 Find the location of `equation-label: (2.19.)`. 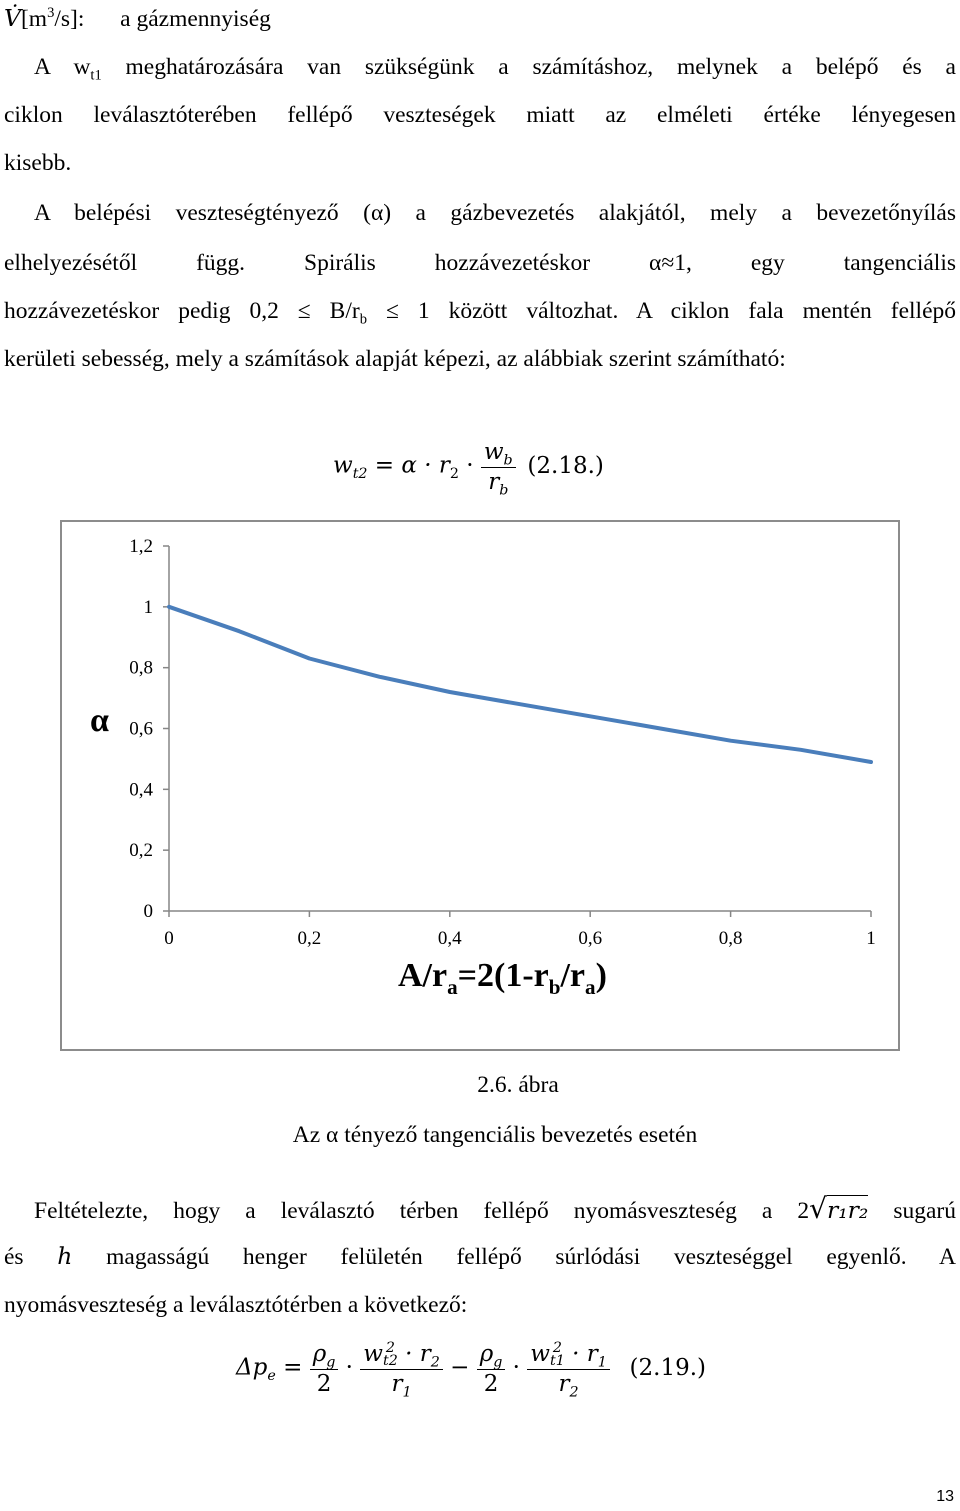

equation-label: (2.19.) is located at coordinates (667, 1367).